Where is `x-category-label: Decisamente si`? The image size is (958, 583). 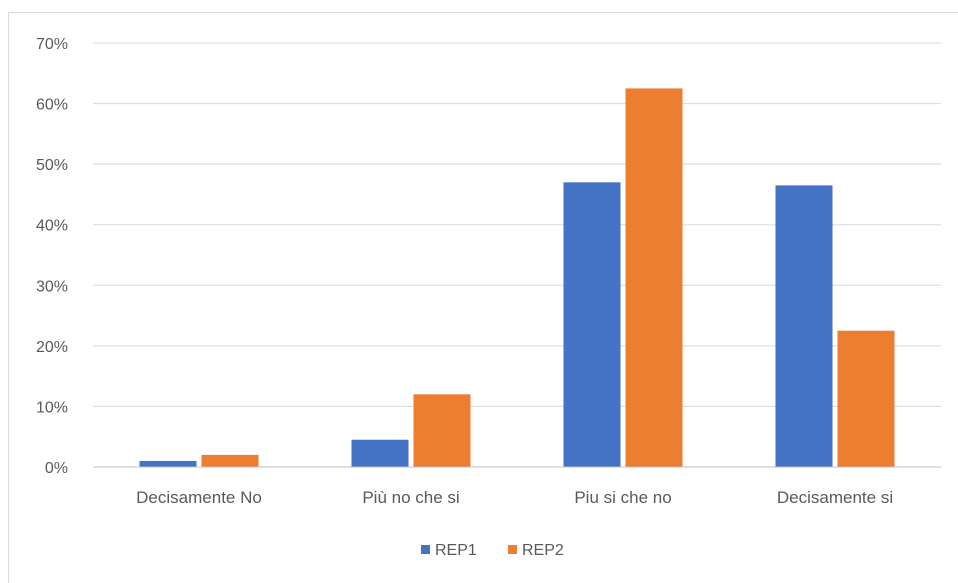
x-category-label: Decisamente si is located at coordinates (835, 497).